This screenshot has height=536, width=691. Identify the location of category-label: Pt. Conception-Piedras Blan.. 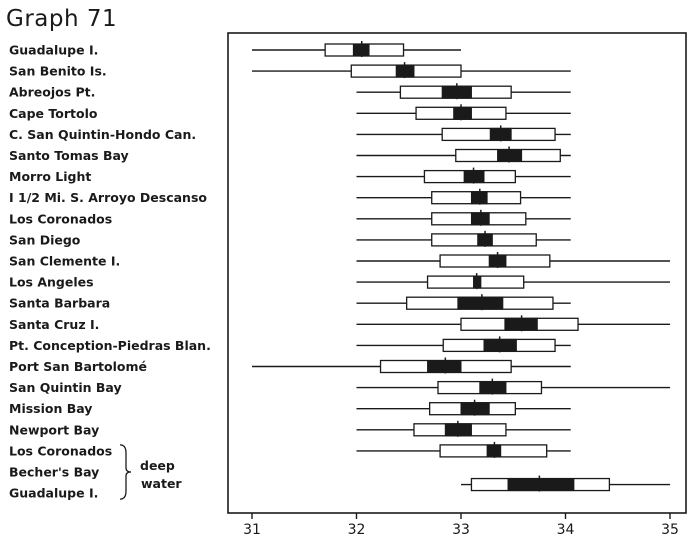
(110, 345).